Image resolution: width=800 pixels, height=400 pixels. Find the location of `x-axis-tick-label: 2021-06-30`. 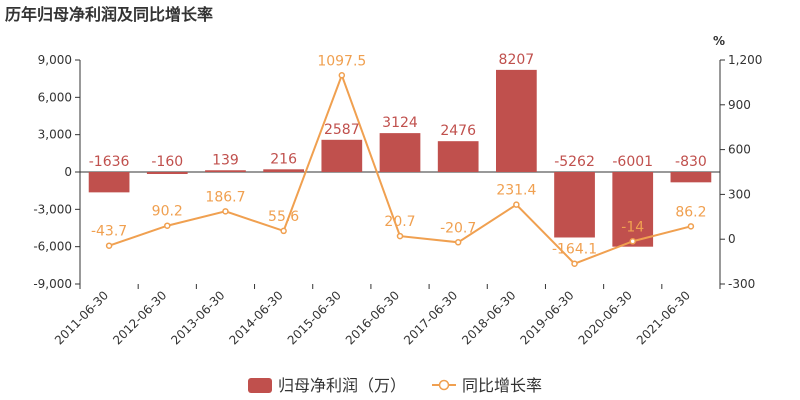

x-axis-tick-label: 2021-06-30 is located at coordinates (663, 317).